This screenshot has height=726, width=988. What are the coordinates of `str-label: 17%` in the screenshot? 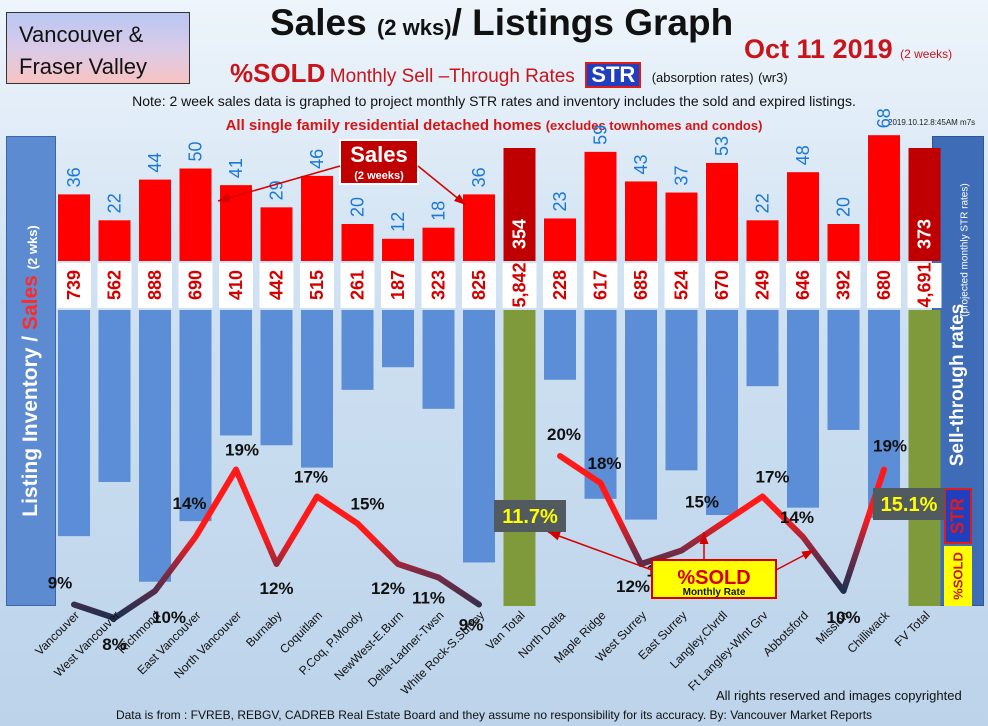 It's located at (311, 477).